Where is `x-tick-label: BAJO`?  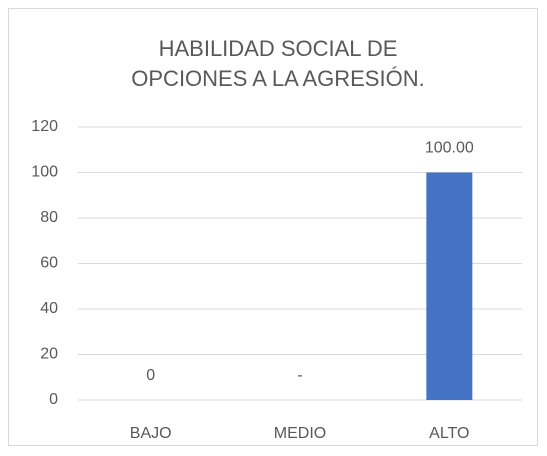
x-tick-label: BAJO is located at coordinates (151, 433).